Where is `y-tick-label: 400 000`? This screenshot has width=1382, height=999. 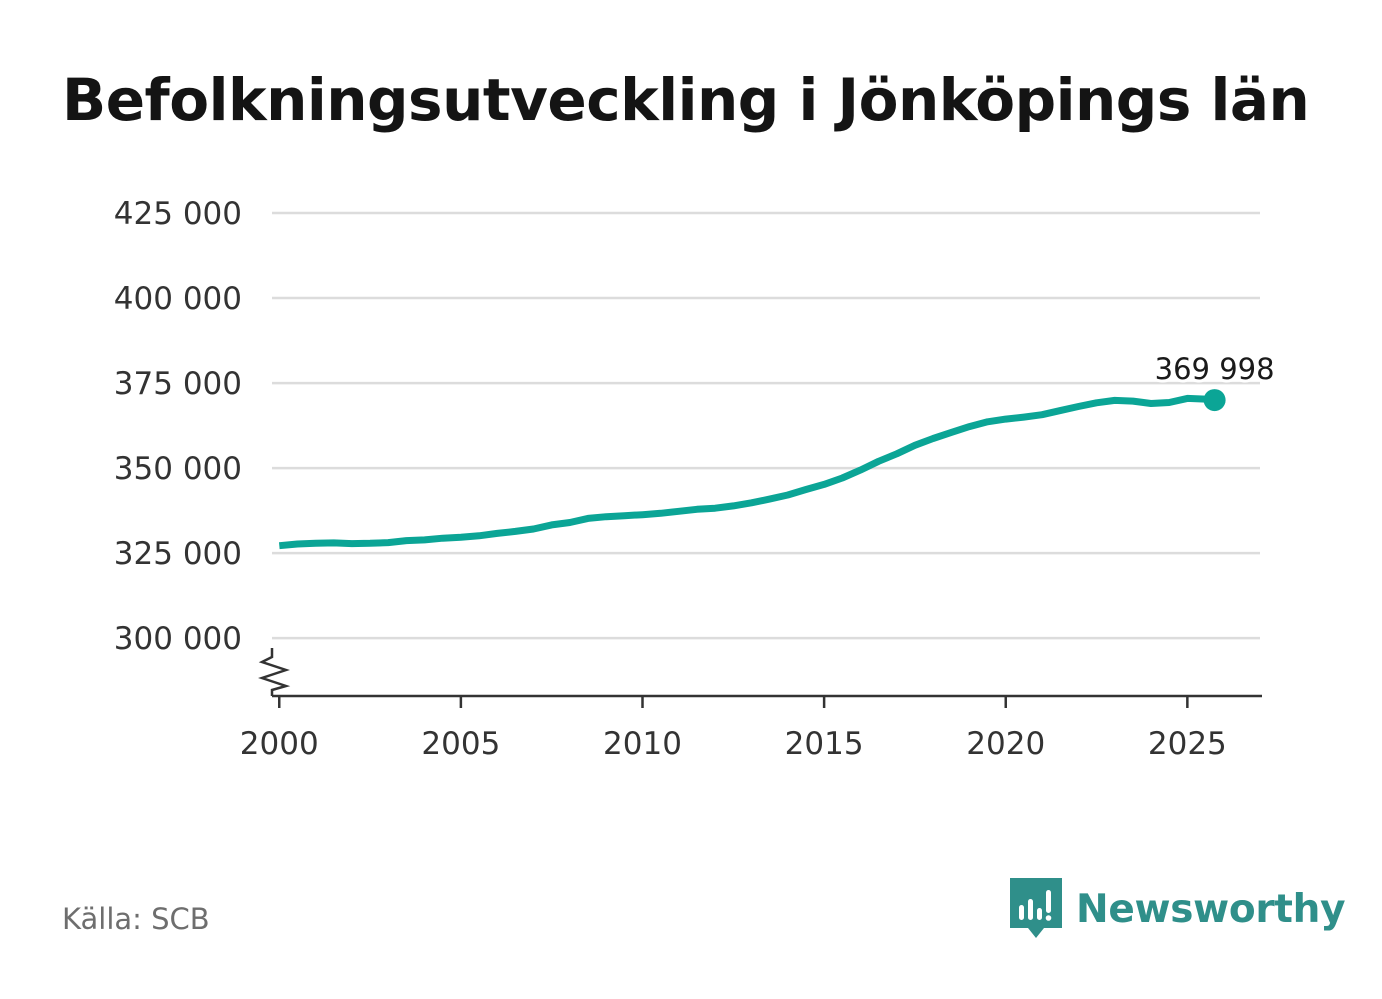 y-tick-label: 400 000 is located at coordinates (178, 299).